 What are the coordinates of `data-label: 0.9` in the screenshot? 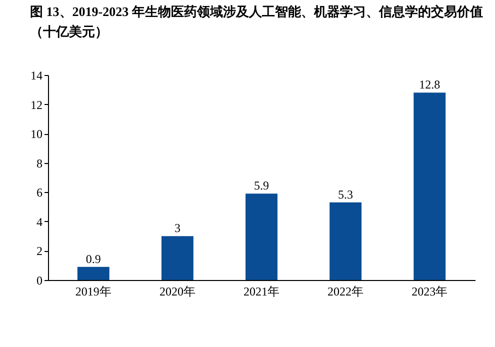 It's located at (93, 259).